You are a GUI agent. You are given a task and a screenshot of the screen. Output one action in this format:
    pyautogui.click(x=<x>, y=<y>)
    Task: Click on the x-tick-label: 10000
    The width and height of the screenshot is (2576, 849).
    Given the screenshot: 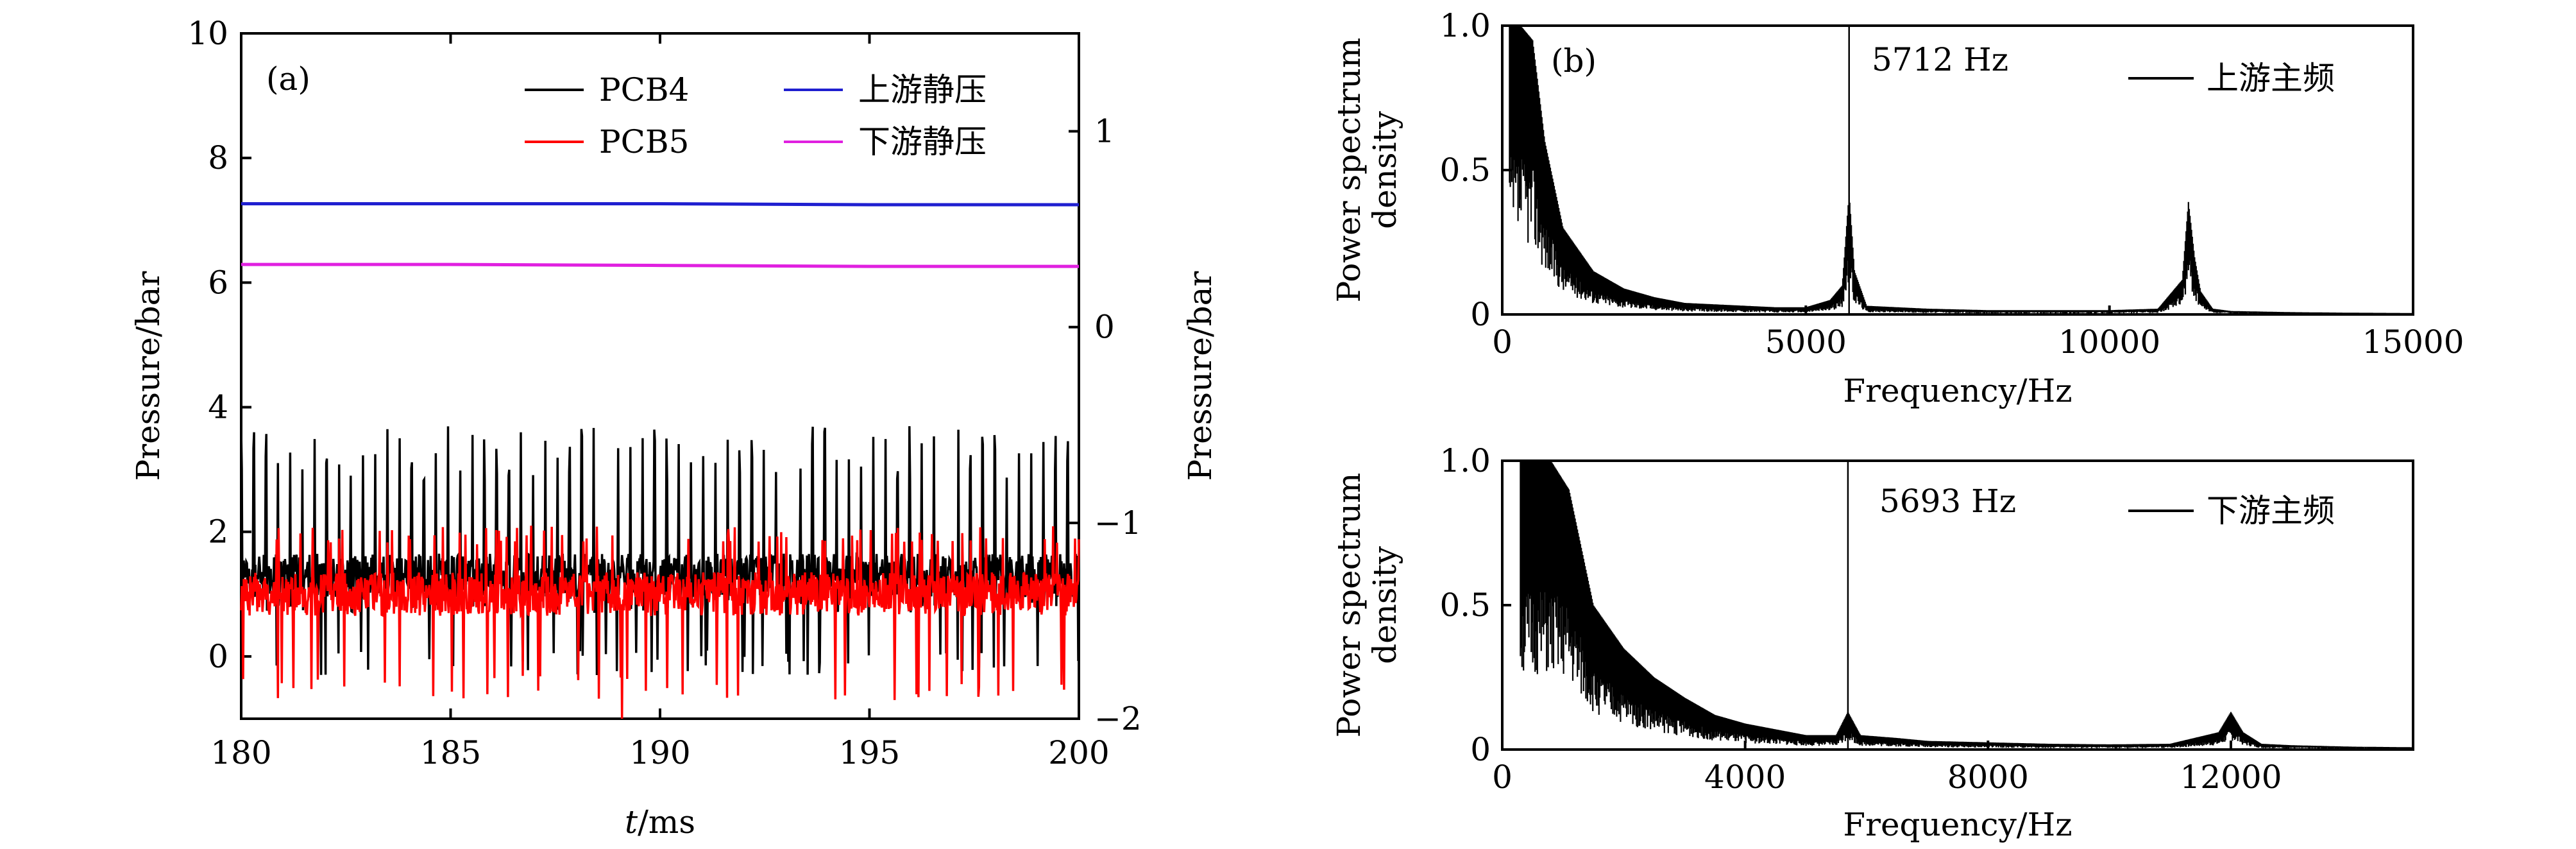 What is the action you would take?
    pyautogui.click(x=2109, y=342)
    